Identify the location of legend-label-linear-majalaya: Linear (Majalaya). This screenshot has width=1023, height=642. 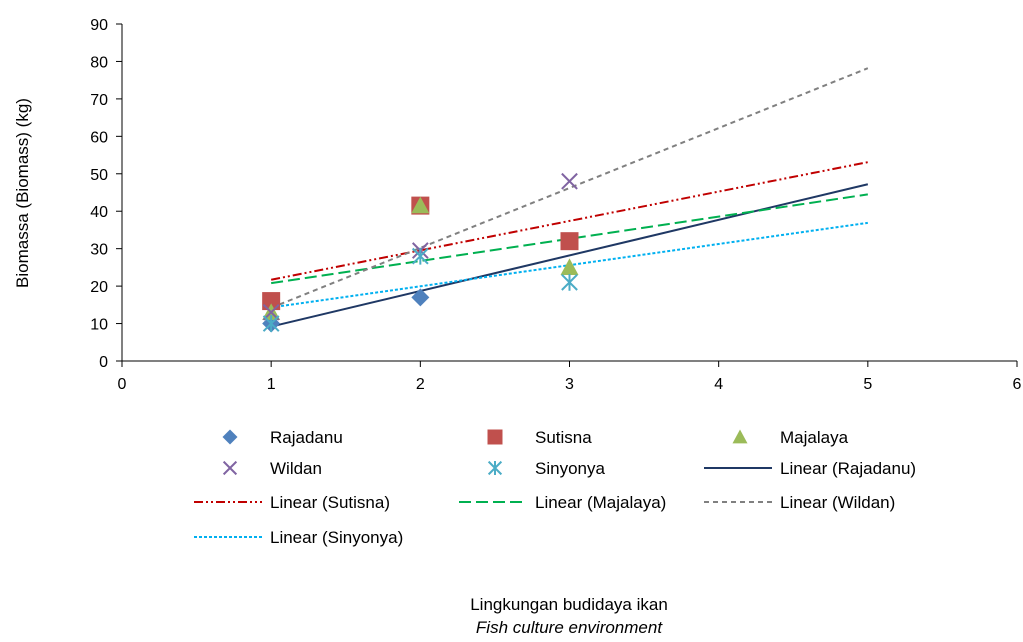
(600, 502).